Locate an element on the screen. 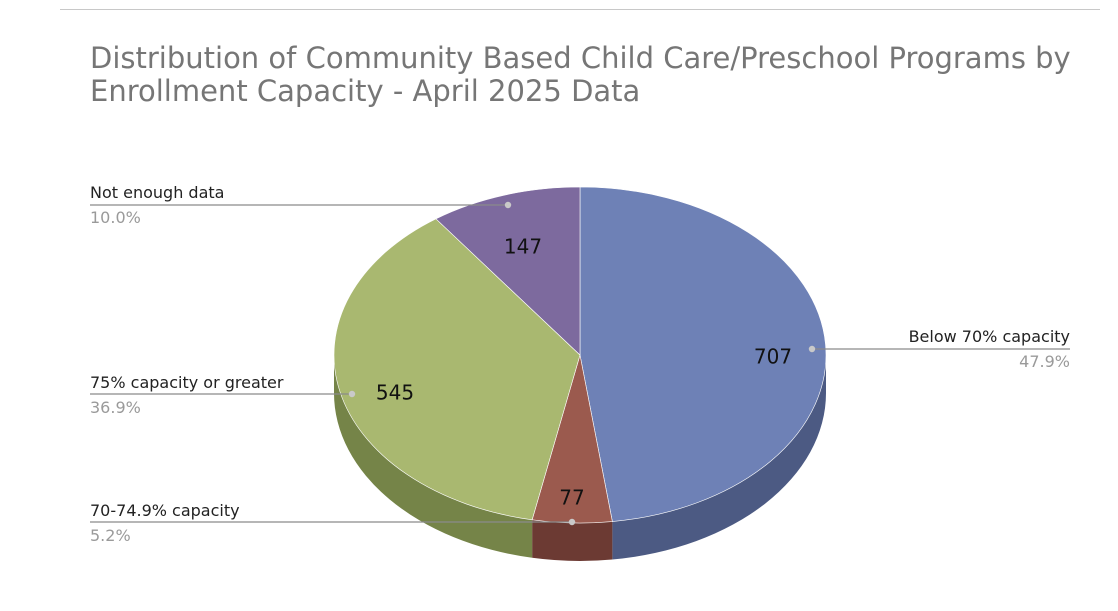 The height and width of the screenshot is (611, 1118). pie-side-walls is located at coordinates (580, 458).